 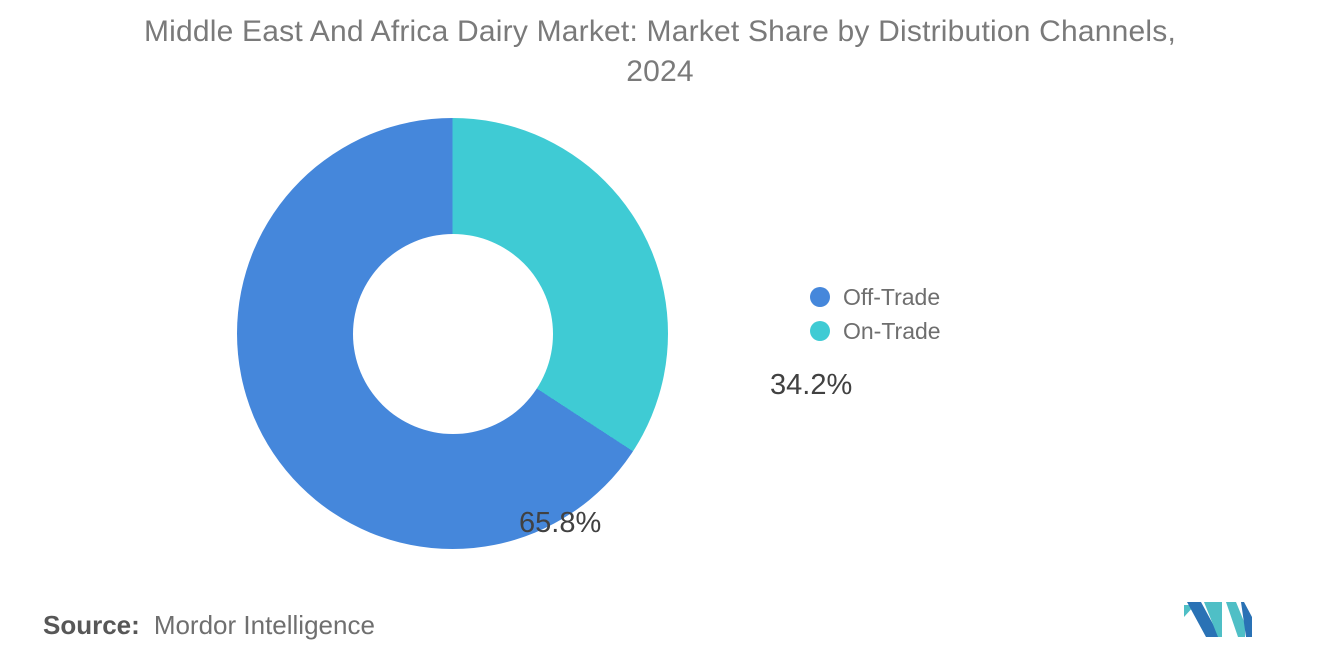 What do you see at coordinates (452, 333) in the screenshot?
I see `donut-hole` at bounding box center [452, 333].